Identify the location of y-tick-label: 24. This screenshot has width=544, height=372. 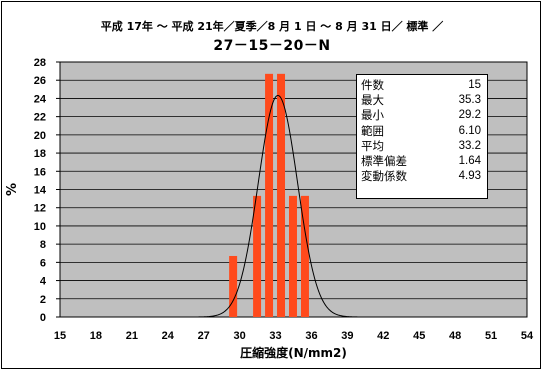
(40, 99).